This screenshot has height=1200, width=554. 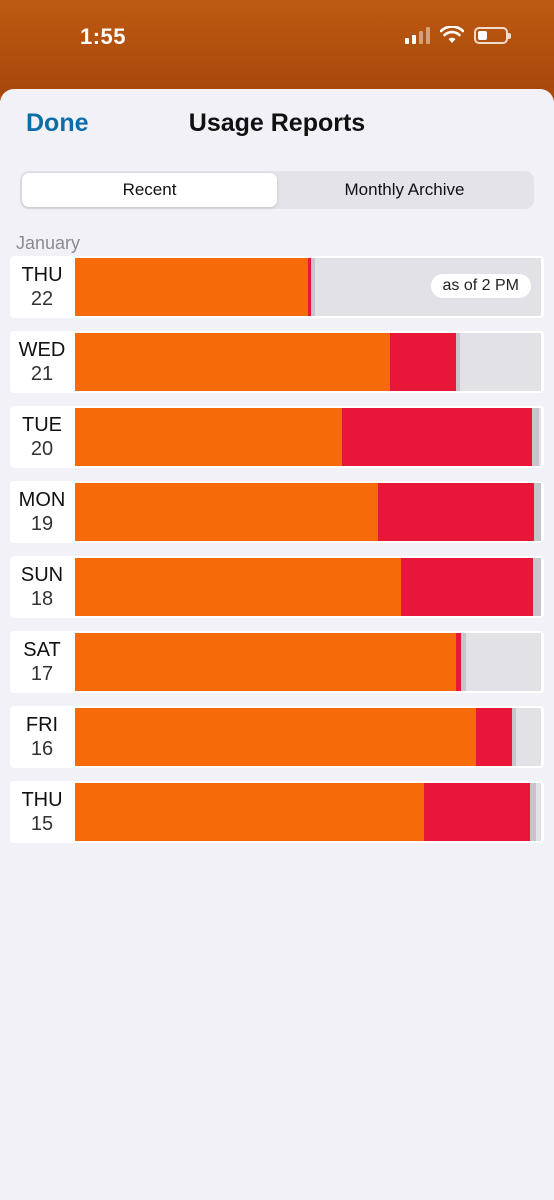 What do you see at coordinates (42, 512) in the screenshot?
I see `day-label: MON 19` at bounding box center [42, 512].